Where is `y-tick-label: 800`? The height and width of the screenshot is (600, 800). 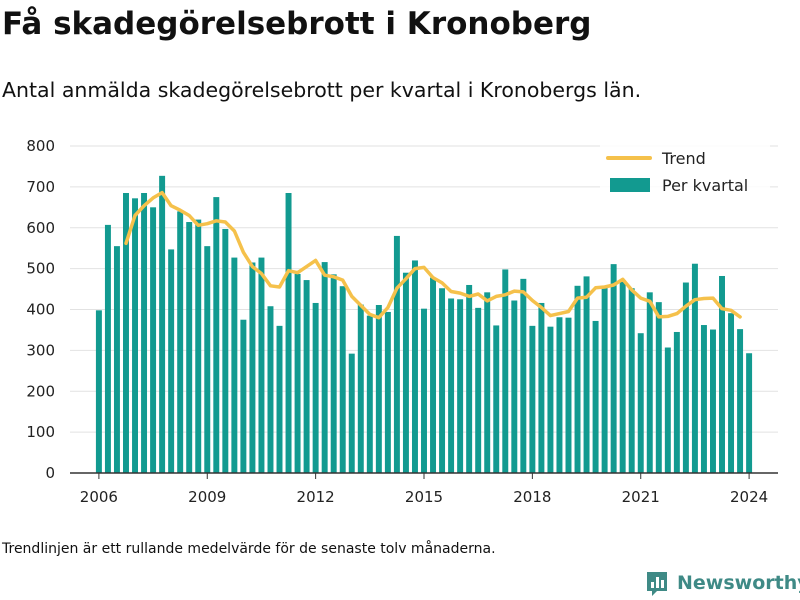
y-tick-label: 800 is located at coordinates (40, 146).